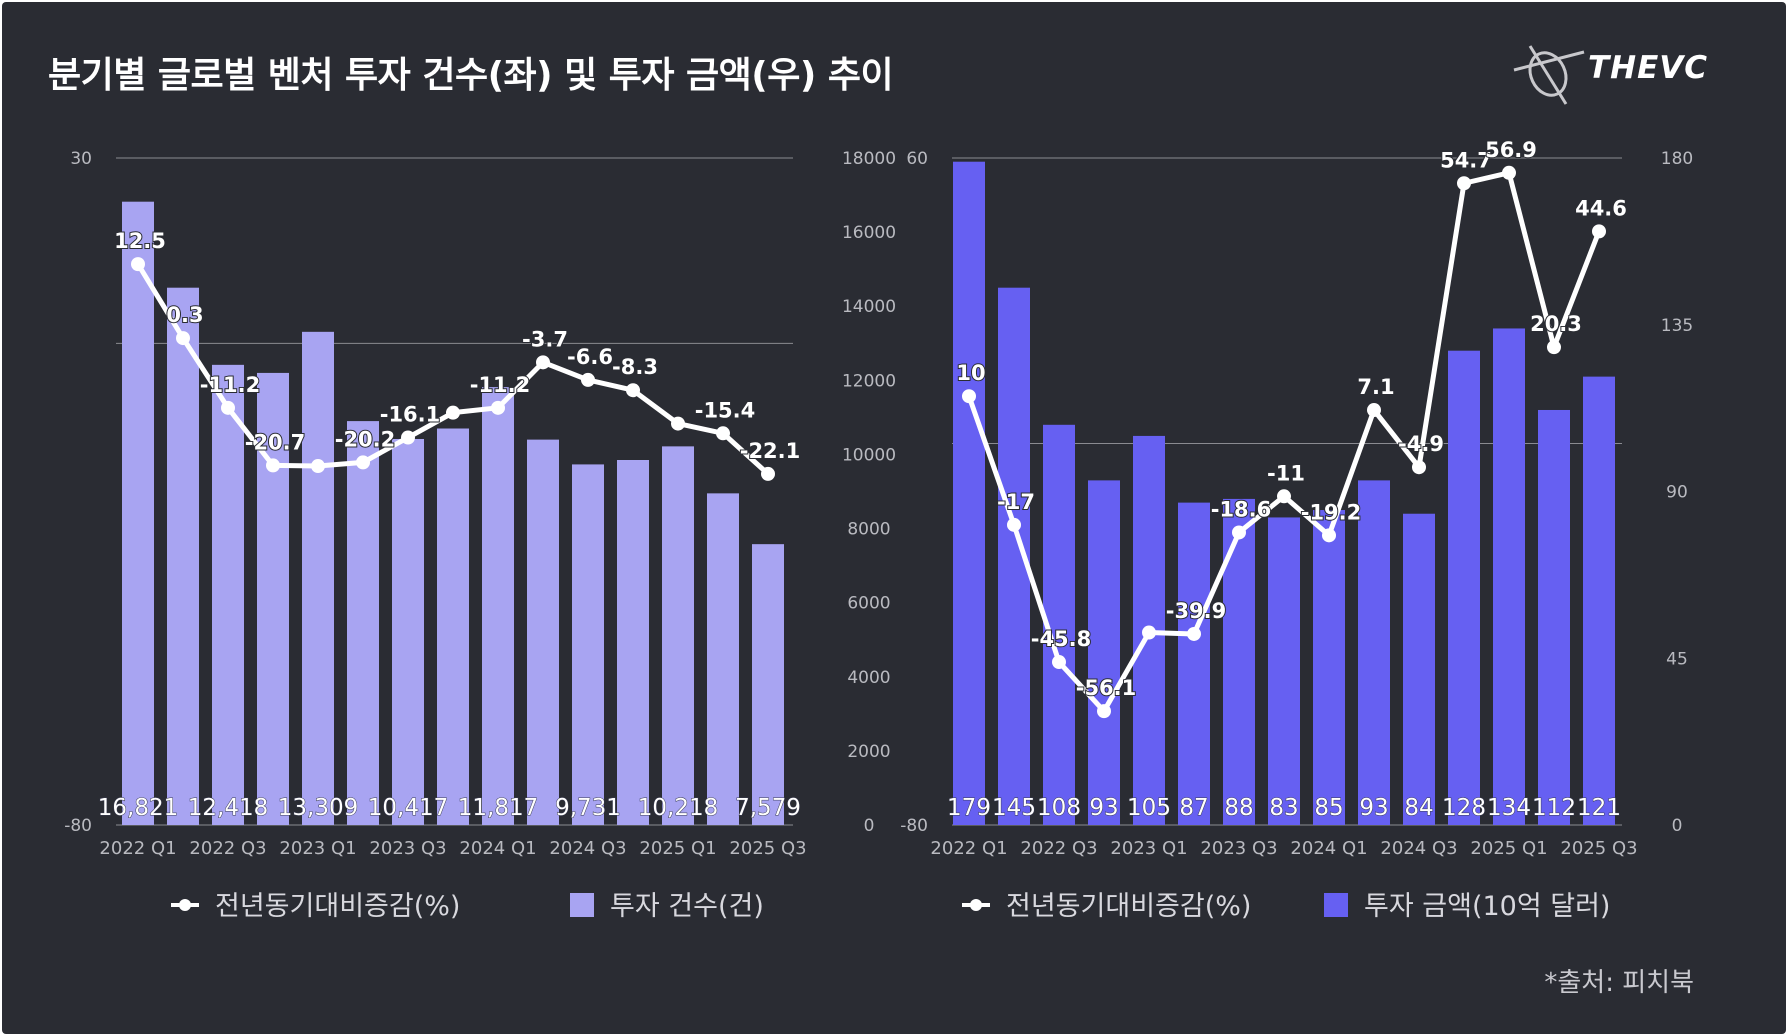  I want to click on bar-value-label: 134, so click(1509, 808).